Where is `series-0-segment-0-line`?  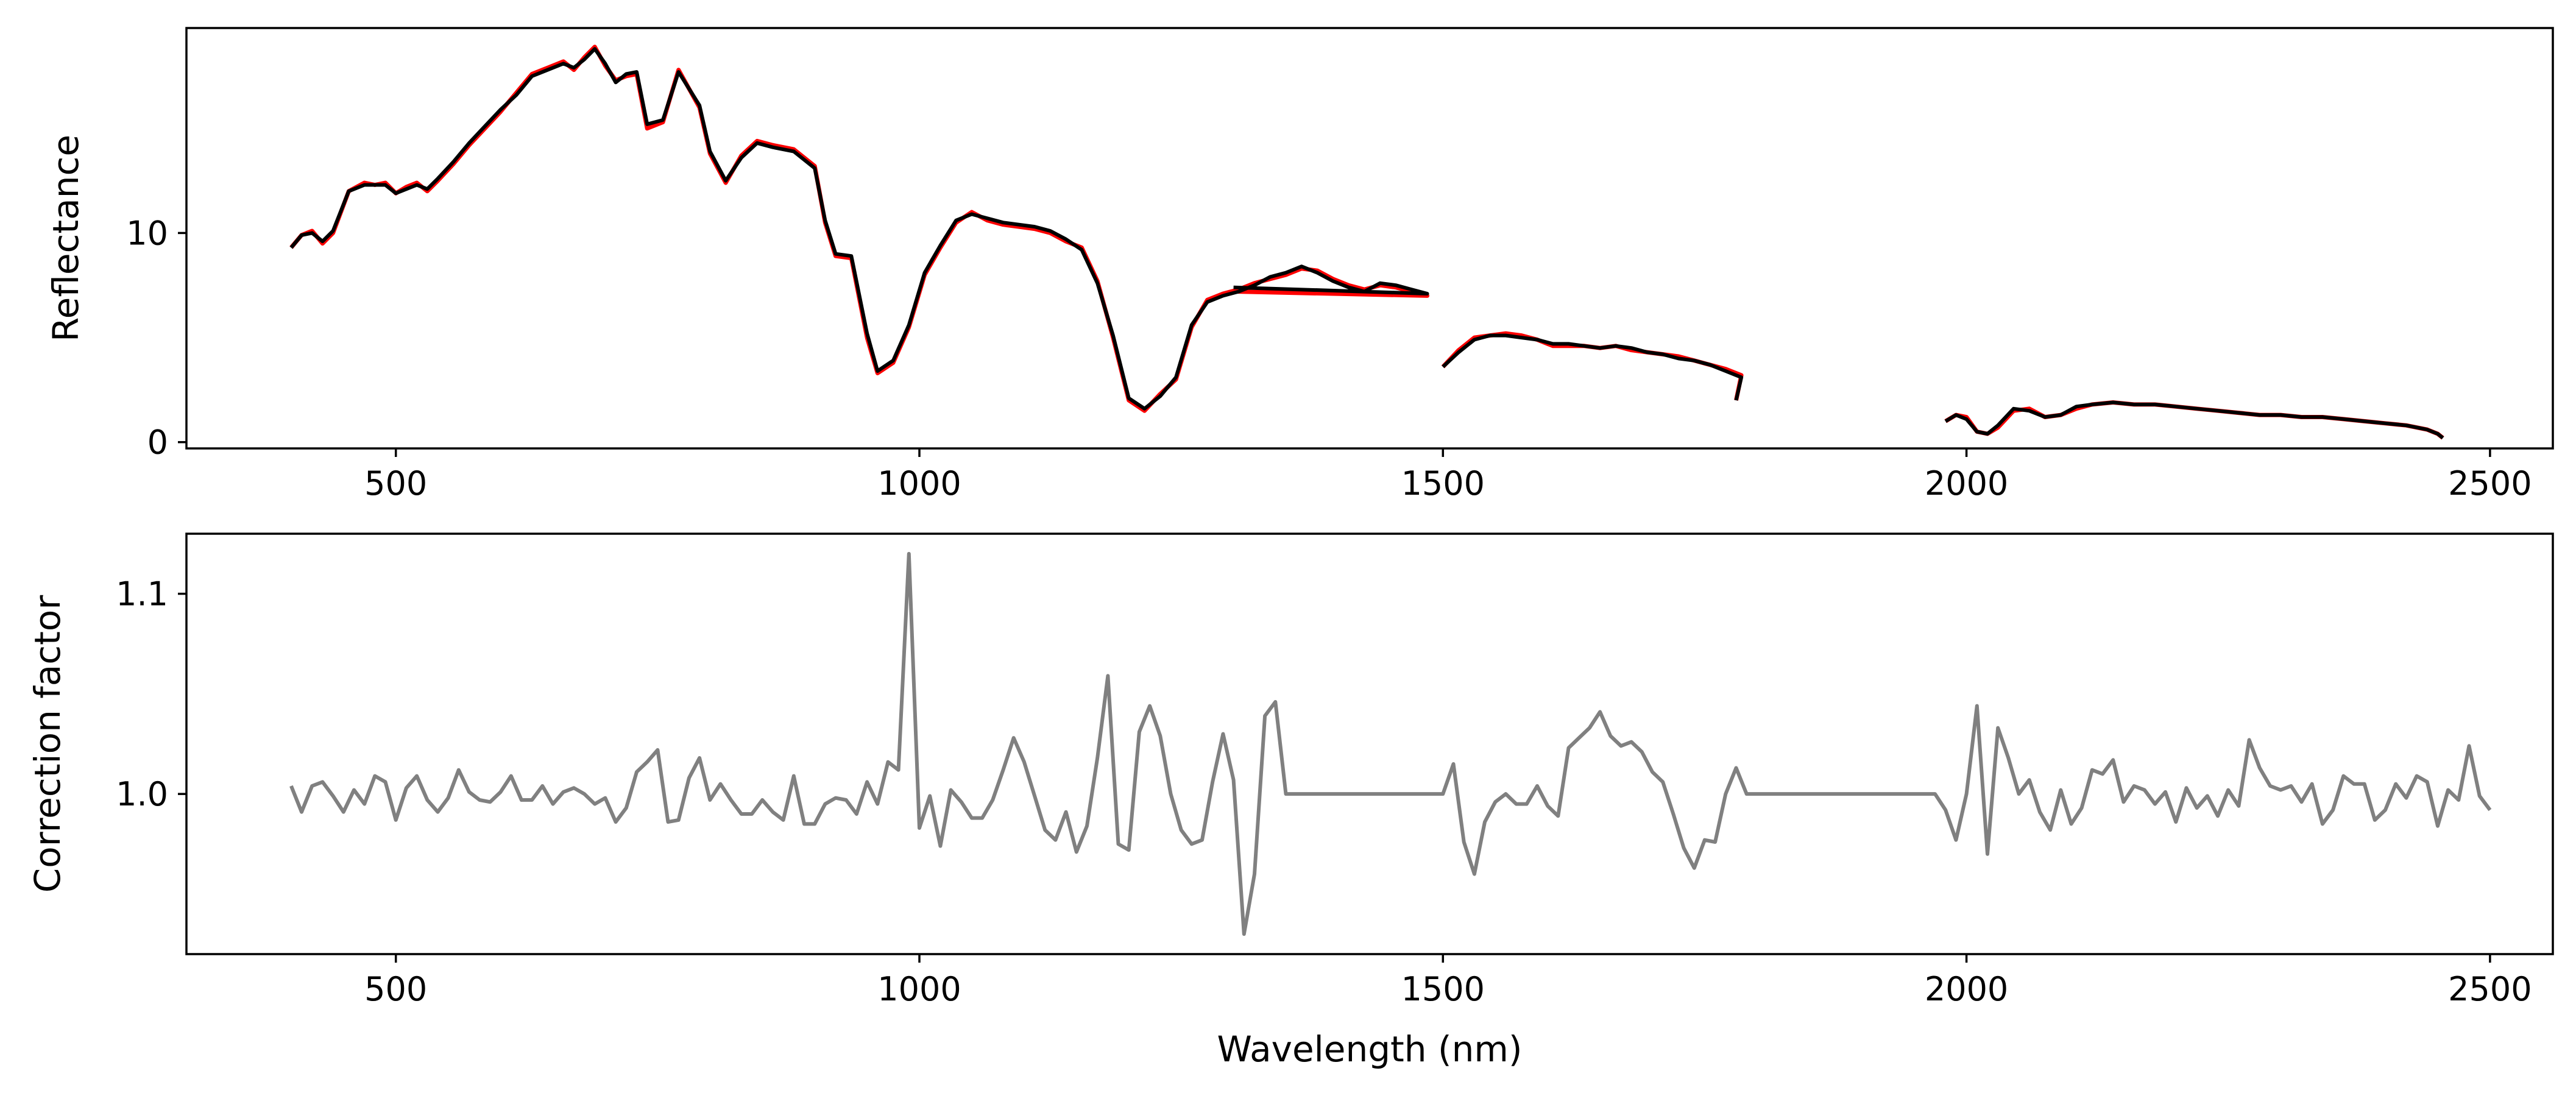
series-0-segment-0-line is located at coordinates (859, 228).